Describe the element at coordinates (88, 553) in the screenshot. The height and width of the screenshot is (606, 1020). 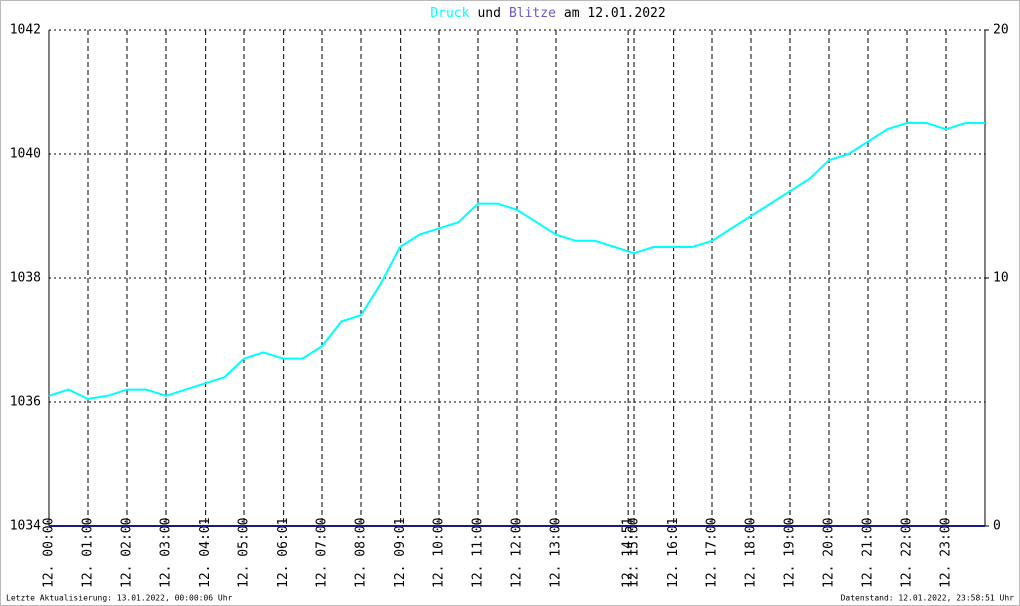
I see `x-tick-label: 12. 01:00` at that location.